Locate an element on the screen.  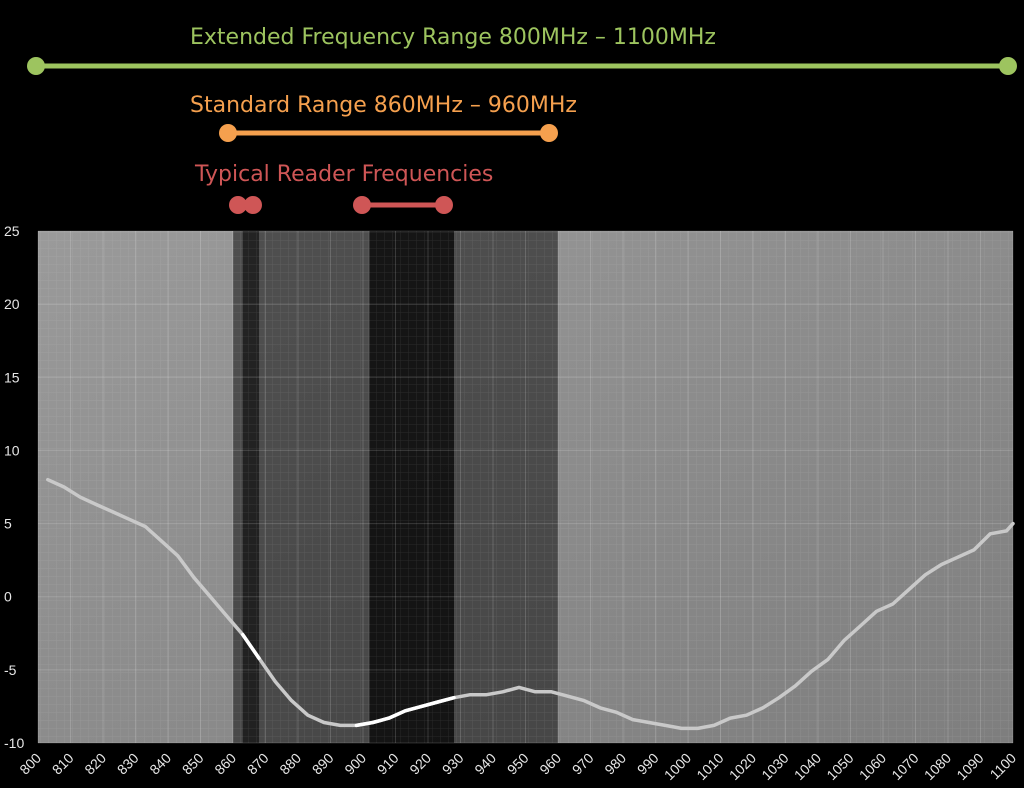
x-tick-label: 820 is located at coordinates (95, 764).